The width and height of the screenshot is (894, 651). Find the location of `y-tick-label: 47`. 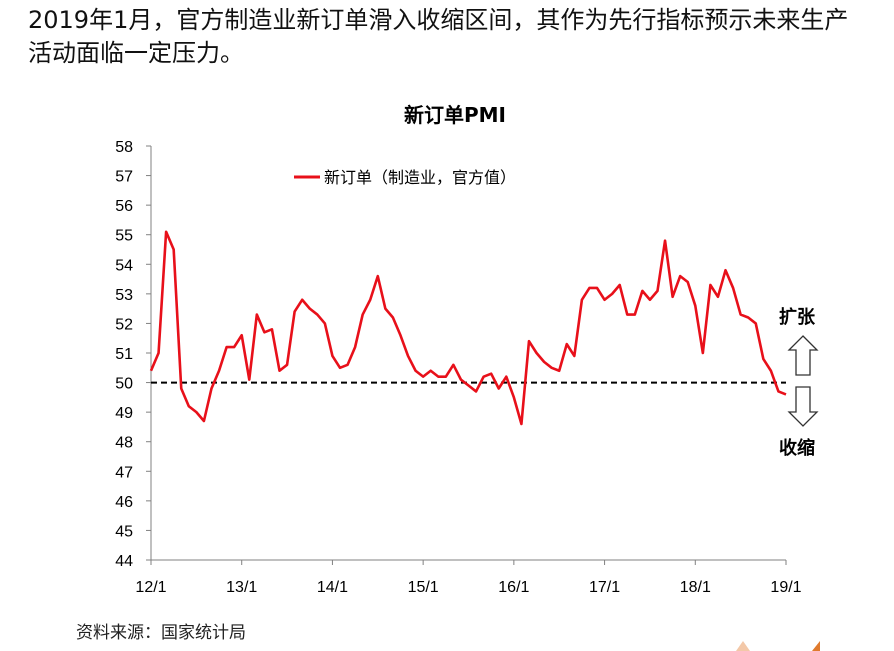

y-tick-label: 47 is located at coordinates (124, 472).